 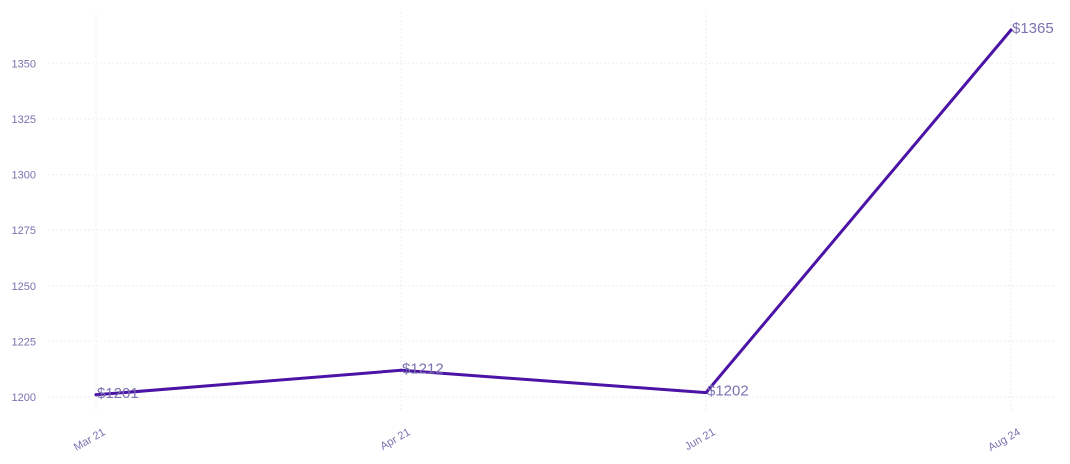 I want to click on data-label: $1202, so click(x=728, y=391).